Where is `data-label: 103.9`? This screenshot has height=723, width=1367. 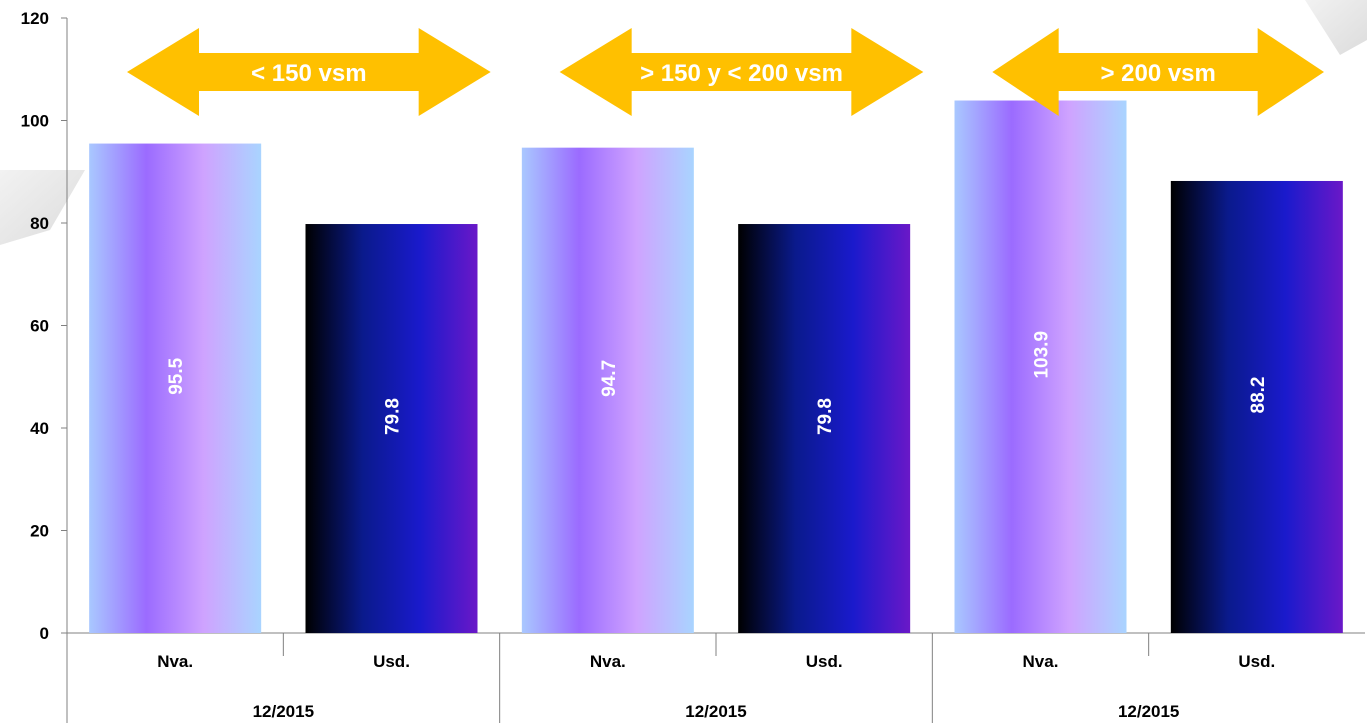
data-label: 103.9 is located at coordinates (1042, 355).